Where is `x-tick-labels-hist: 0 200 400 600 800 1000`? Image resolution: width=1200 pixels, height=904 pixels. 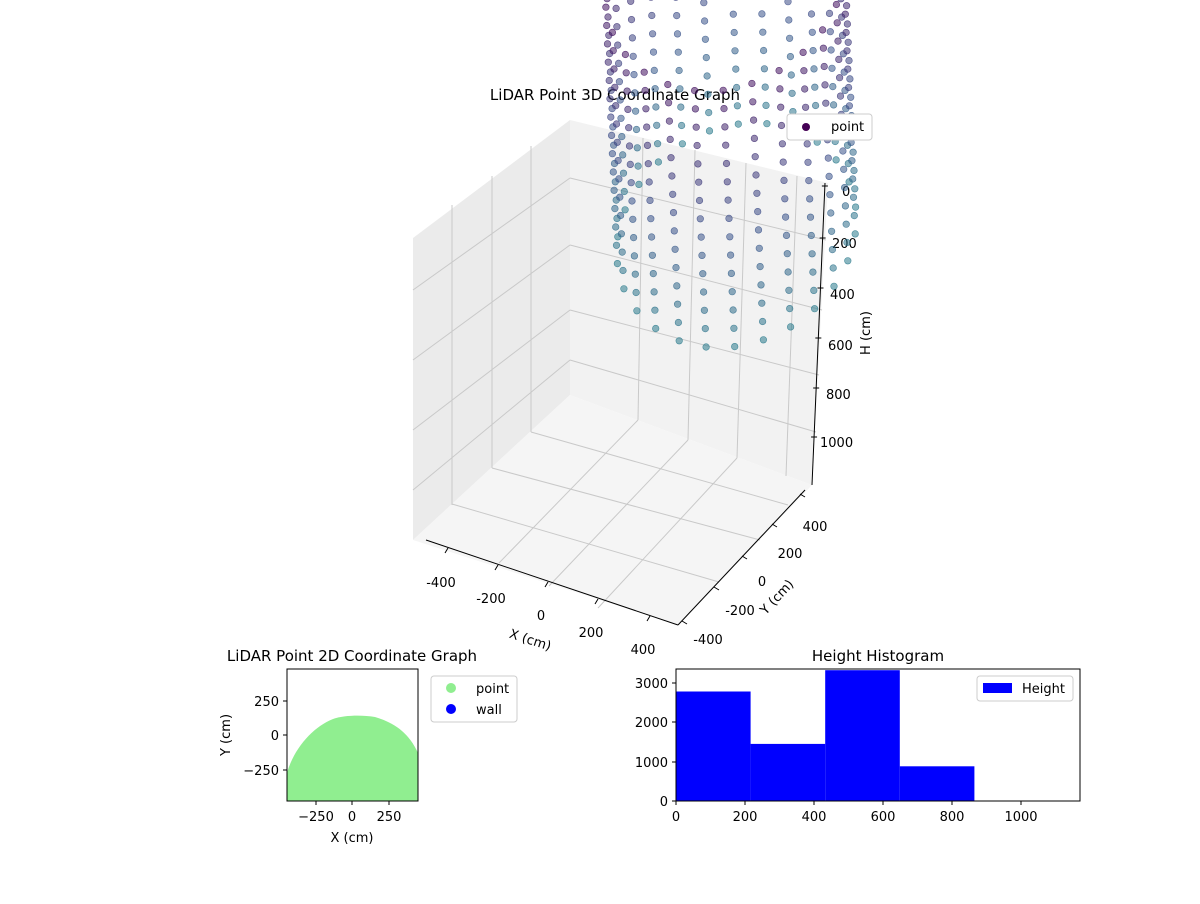 x-tick-labels-hist: 0 200 400 600 800 1000 is located at coordinates (855, 817).